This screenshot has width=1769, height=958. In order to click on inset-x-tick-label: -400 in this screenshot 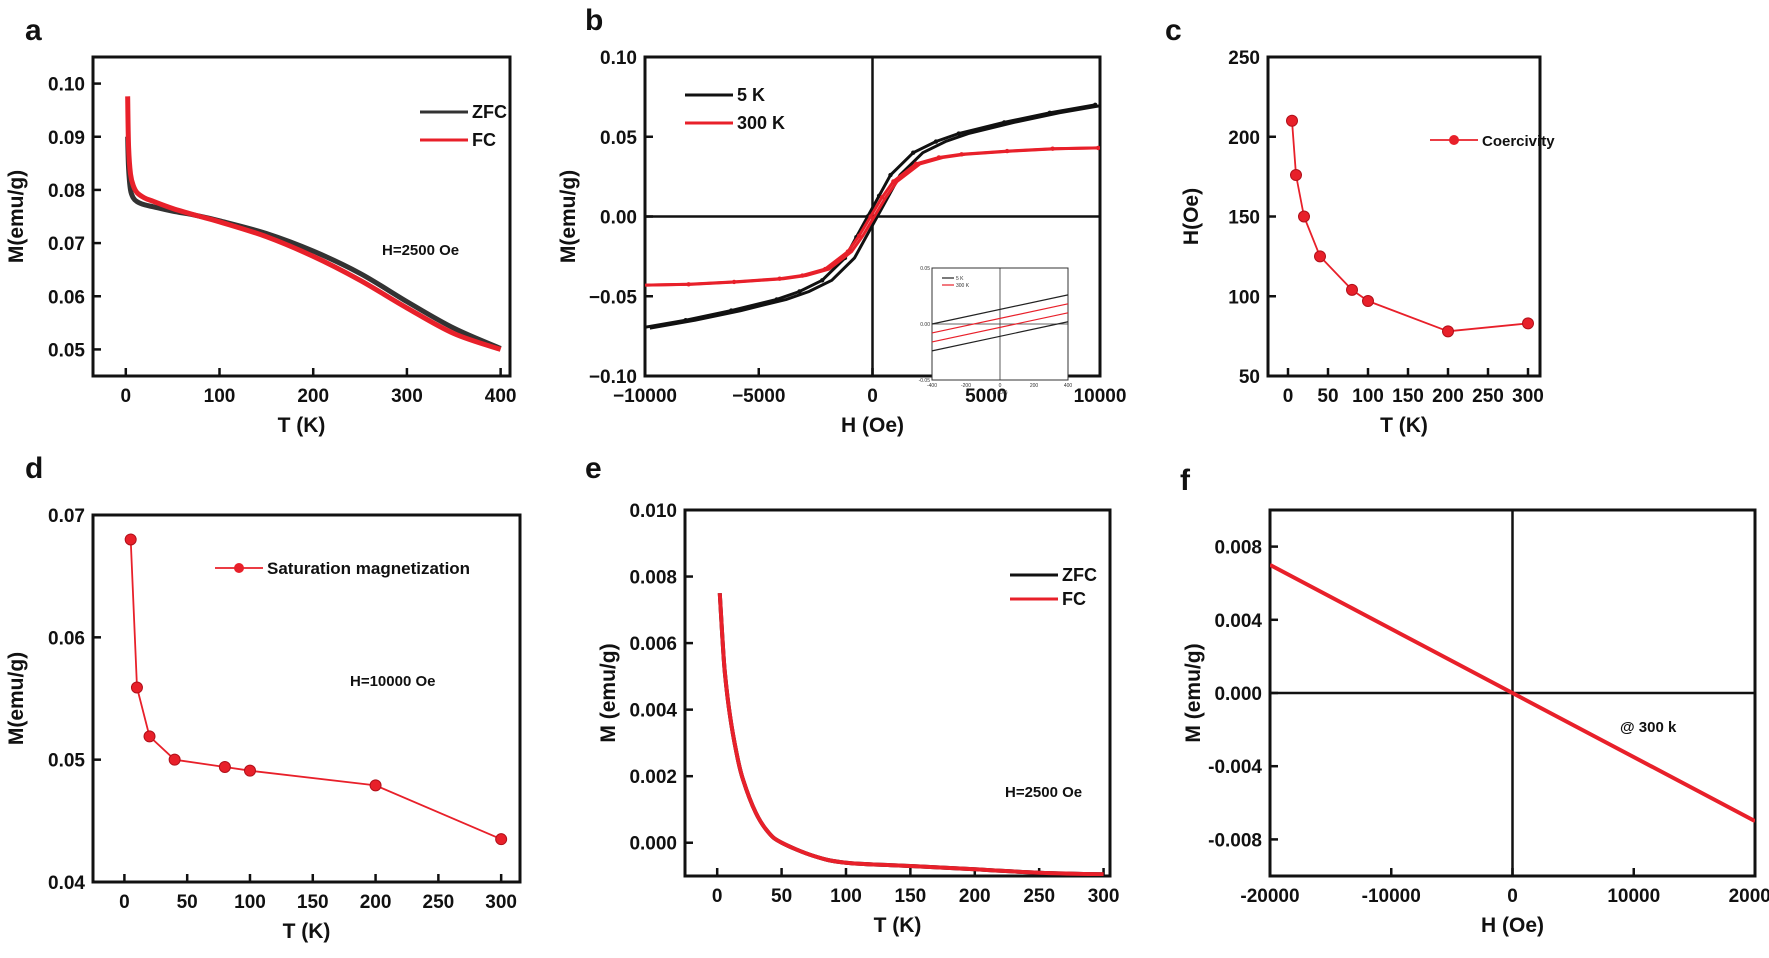, I will do `click(932, 386)`.